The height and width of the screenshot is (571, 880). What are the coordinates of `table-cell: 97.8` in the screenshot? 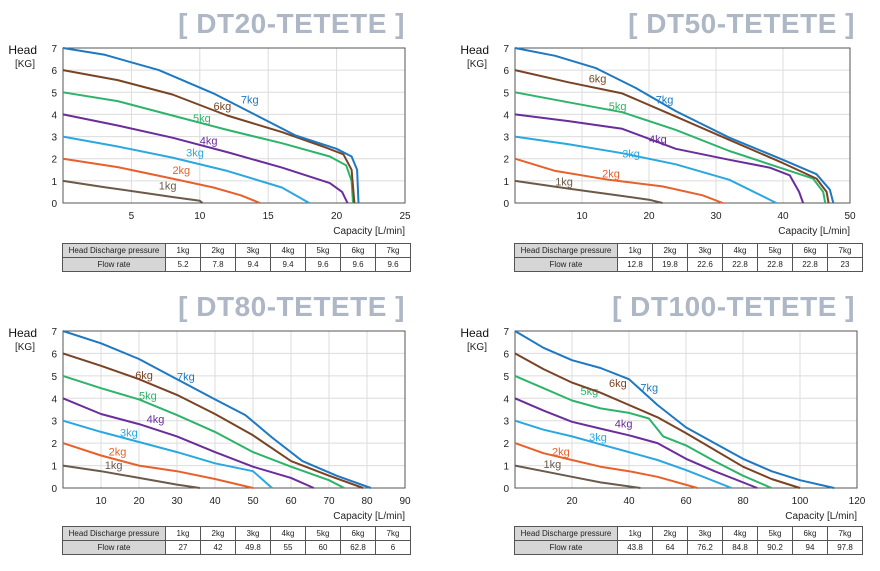 It's located at (845, 547).